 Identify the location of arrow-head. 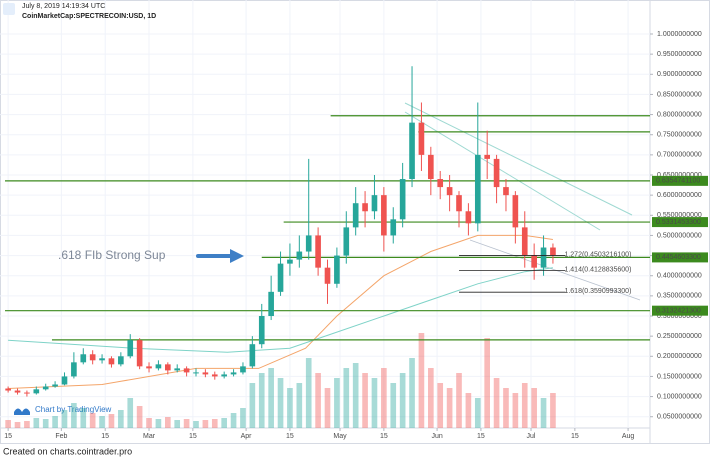
(237, 256).